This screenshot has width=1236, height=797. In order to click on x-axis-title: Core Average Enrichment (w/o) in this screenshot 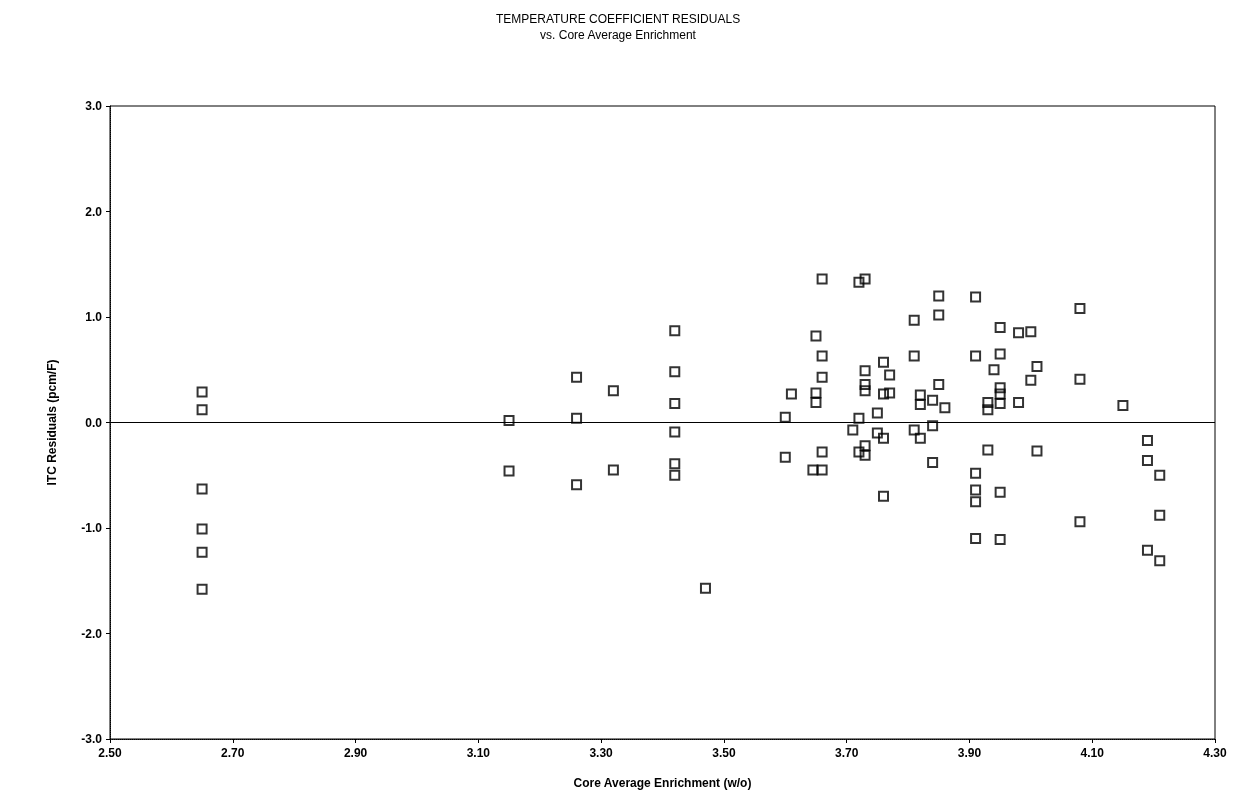, I will do `click(662, 783)`.